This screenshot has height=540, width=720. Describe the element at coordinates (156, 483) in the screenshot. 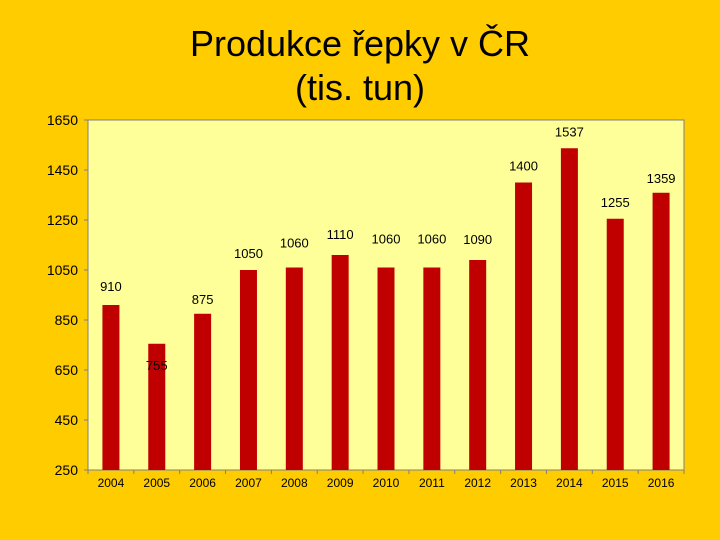

I see `x-tick-label-2005: 2005` at that location.